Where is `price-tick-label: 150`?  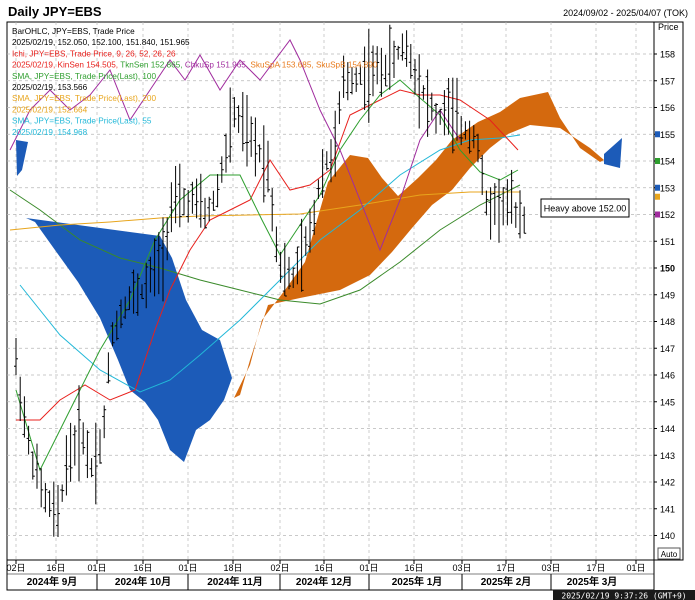
price-tick-label: 150 is located at coordinates (667, 269).